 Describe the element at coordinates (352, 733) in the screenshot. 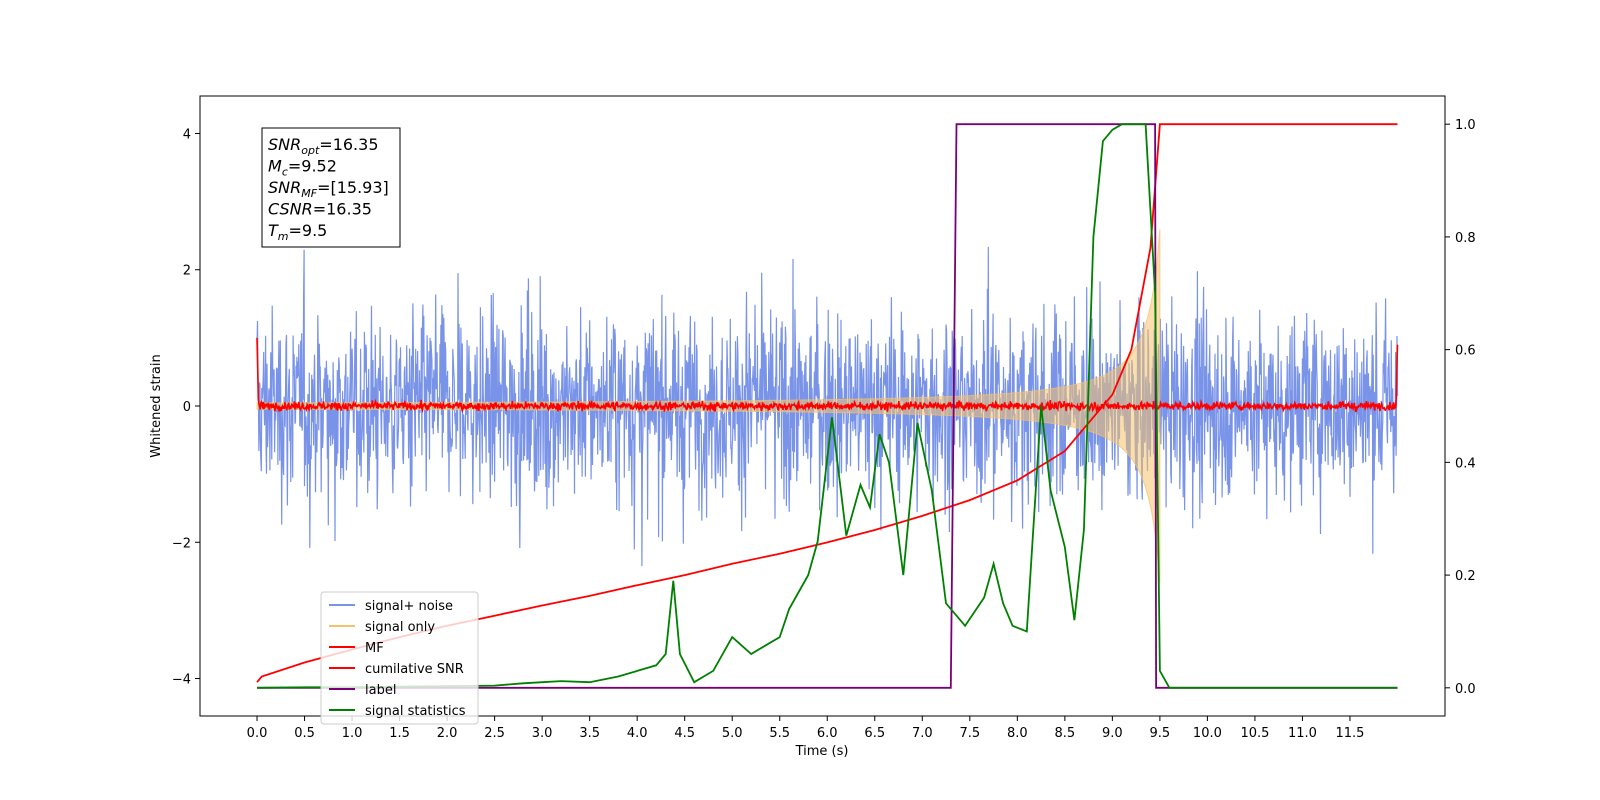

I see `x-tick-label: 1.0` at that location.